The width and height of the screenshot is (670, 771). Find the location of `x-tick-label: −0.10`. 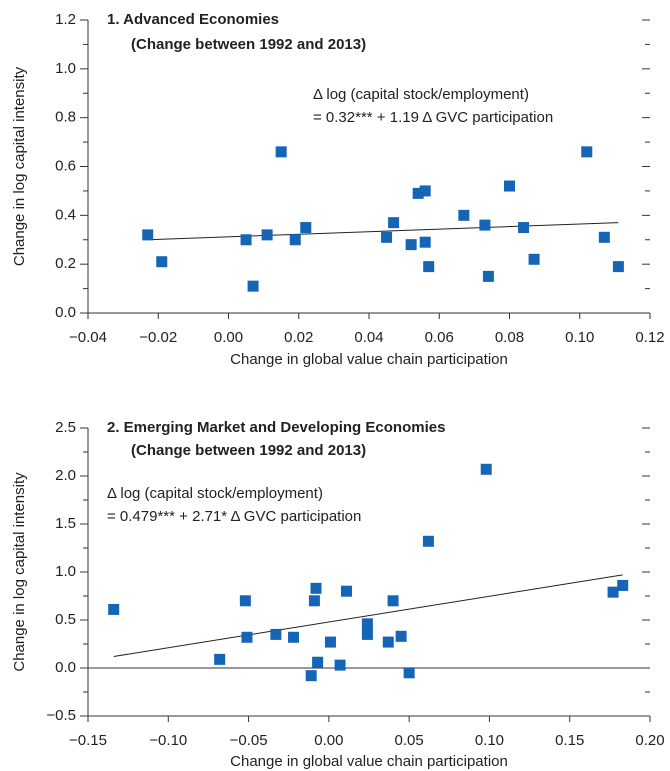

x-tick-label: −0.10 is located at coordinates (168, 740).